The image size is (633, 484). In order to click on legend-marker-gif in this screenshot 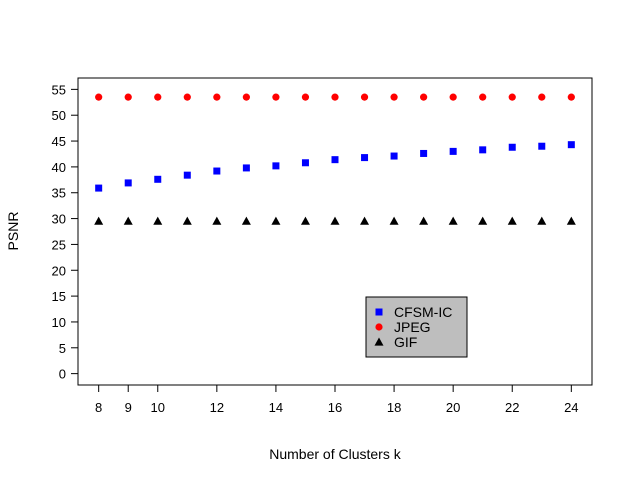, I will do `click(379, 341)`.